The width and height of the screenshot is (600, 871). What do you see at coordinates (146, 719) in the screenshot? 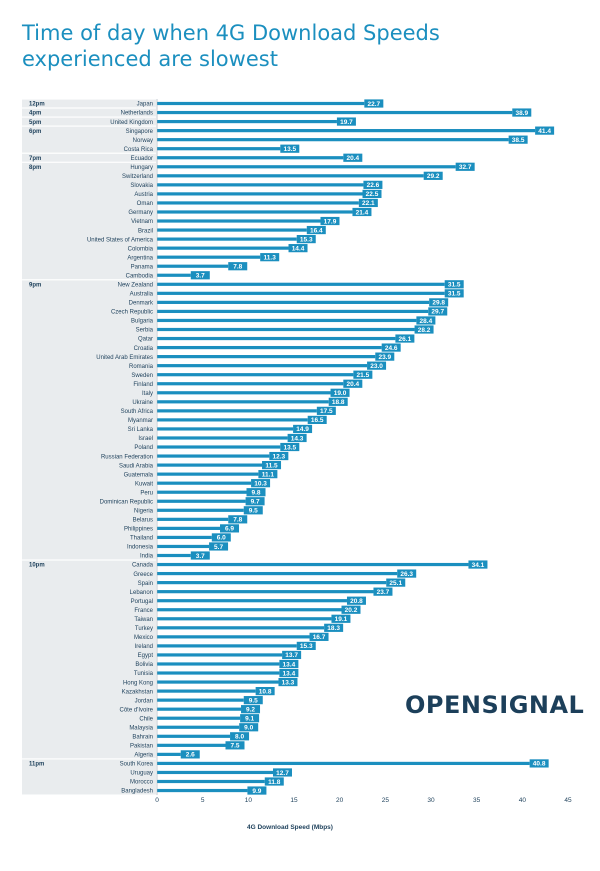
I see `country-label: Chile` at bounding box center [146, 719].